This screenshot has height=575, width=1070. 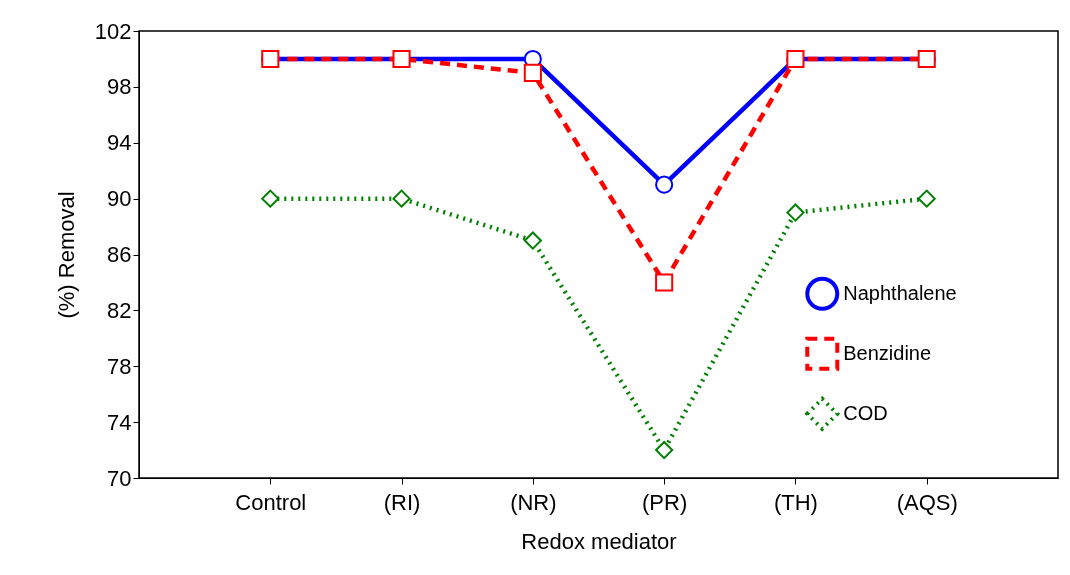 I want to click on y-tick-label: 94, so click(x=119, y=143).